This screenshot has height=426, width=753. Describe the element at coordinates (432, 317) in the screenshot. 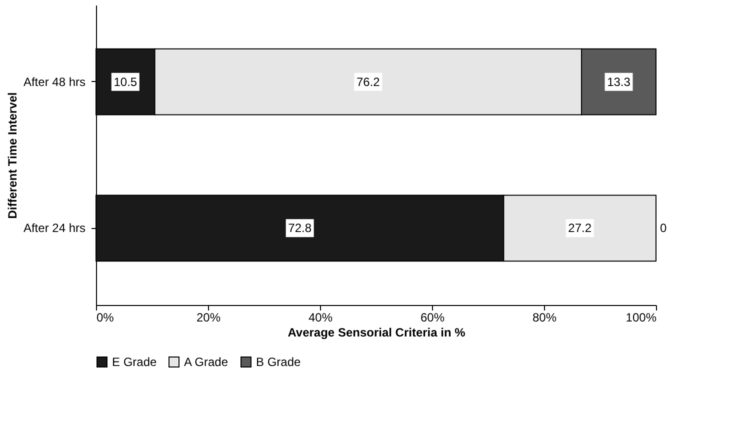

I see `x-tick-label: 60%` at that location.